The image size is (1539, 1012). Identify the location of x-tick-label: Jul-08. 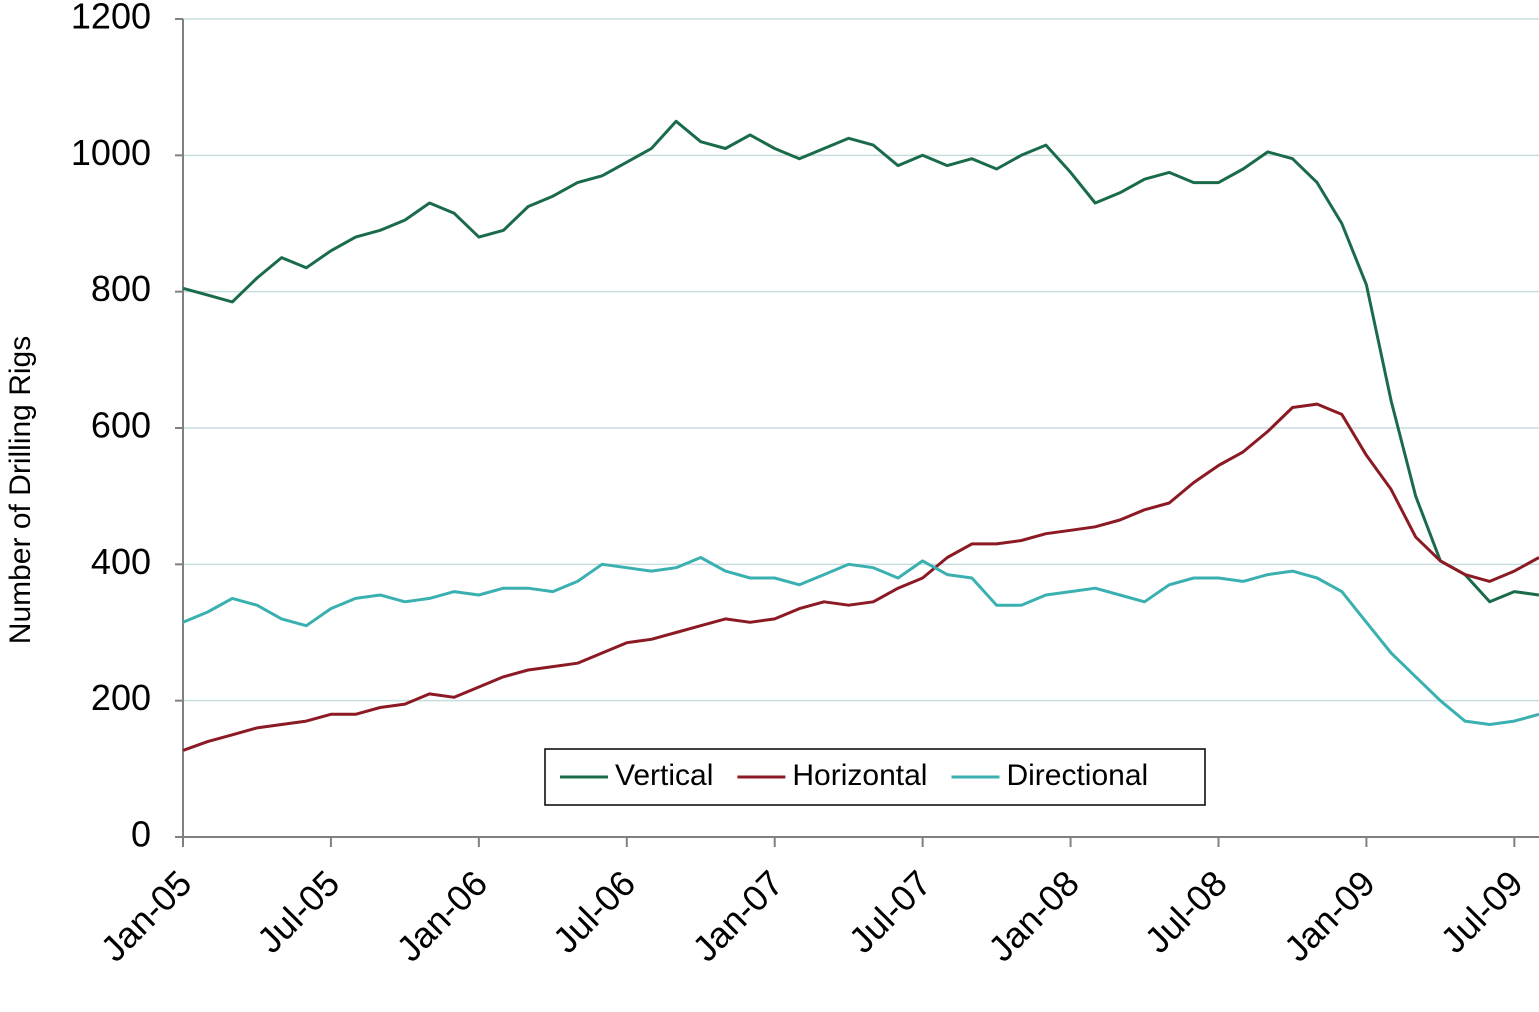
(1186, 911).